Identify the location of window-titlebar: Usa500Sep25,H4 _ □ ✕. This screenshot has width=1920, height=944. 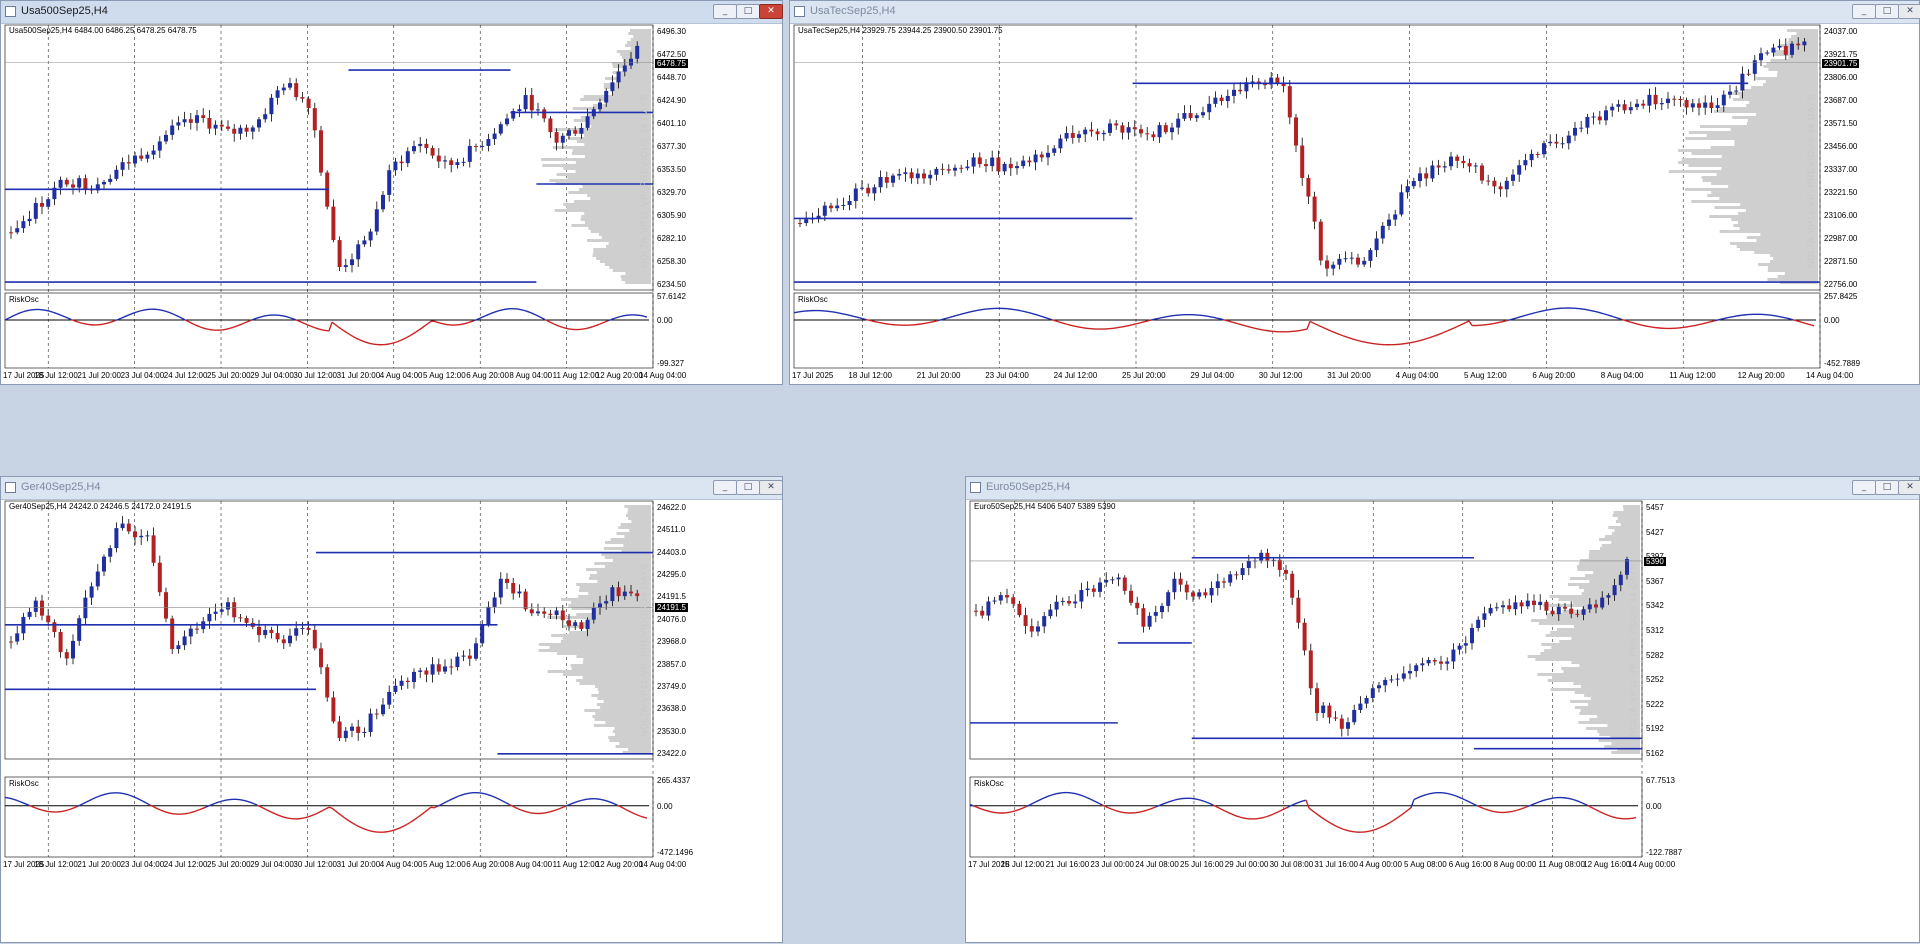
(391, 12).